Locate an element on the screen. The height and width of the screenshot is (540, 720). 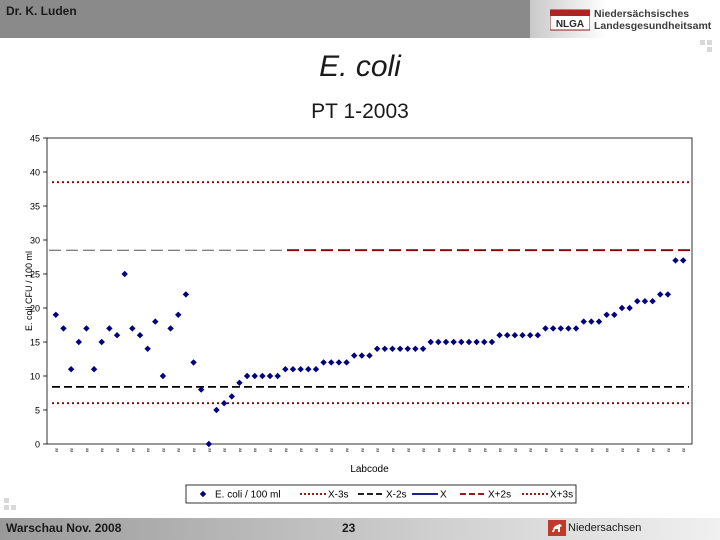
y-tick-label: 35 is located at coordinates (35, 207).